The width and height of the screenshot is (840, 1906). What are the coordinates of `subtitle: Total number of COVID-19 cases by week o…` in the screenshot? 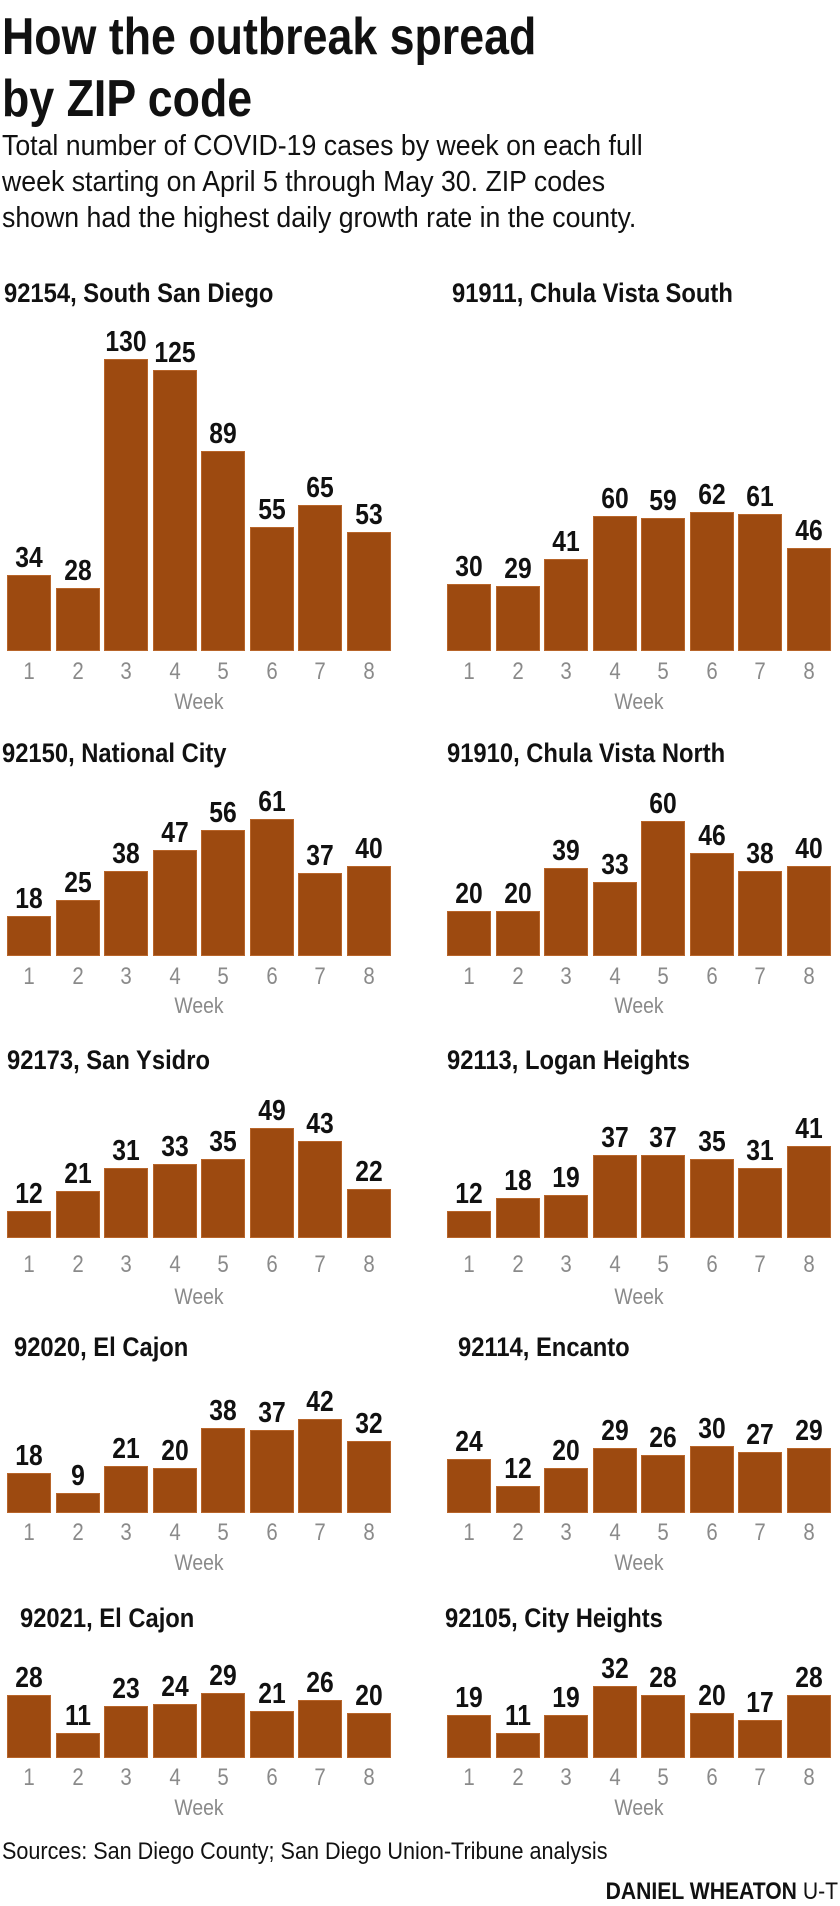 It's located at (350, 182).